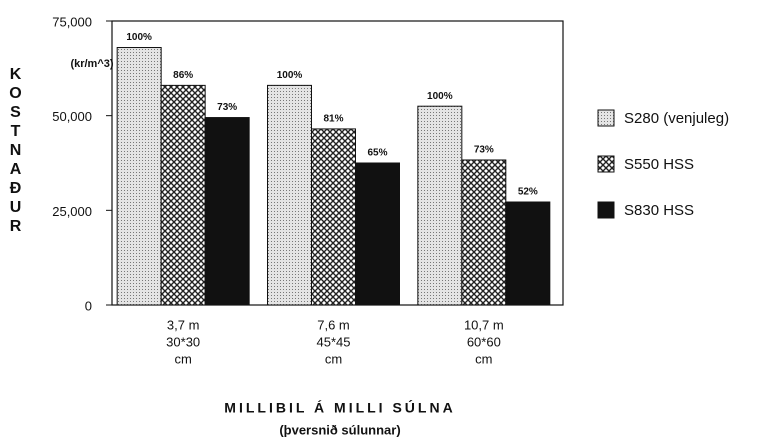 The width and height of the screenshot is (774, 445). Describe the element at coordinates (72, 211) in the screenshot. I see `y-tick-label: 25,000` at that location.